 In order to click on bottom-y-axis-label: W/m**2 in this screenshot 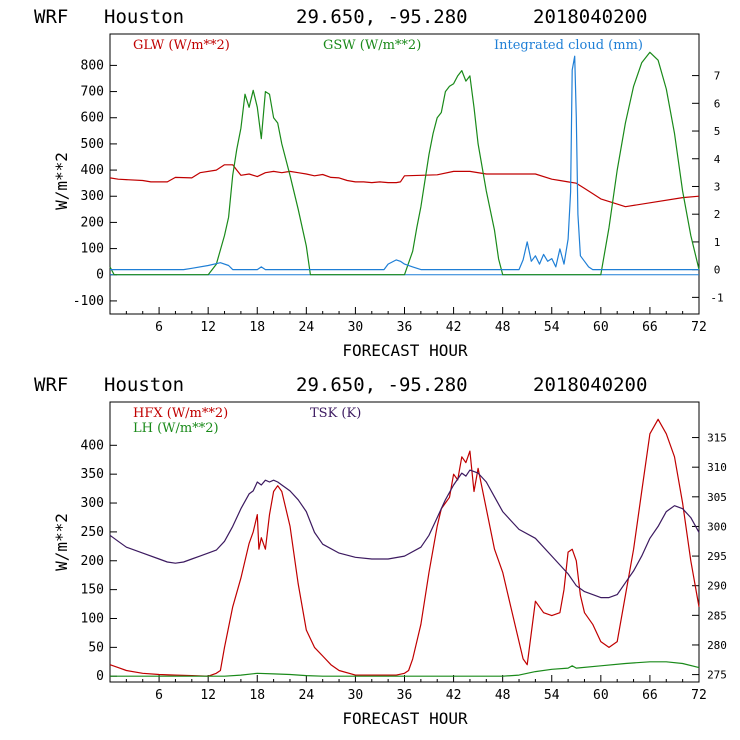, I will do `click(61, 542)`.